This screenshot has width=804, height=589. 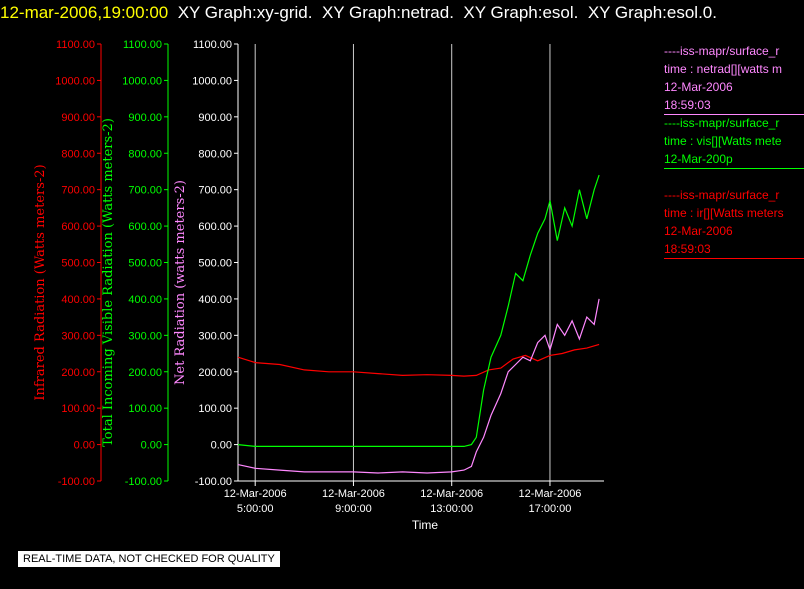 What do you see at coordinates (149, 559) in the screenshot?
I see `quality-note: REAL-TIME DATA, NOT CHECKED FOR QUALITY` at bounding box center [149, 559].